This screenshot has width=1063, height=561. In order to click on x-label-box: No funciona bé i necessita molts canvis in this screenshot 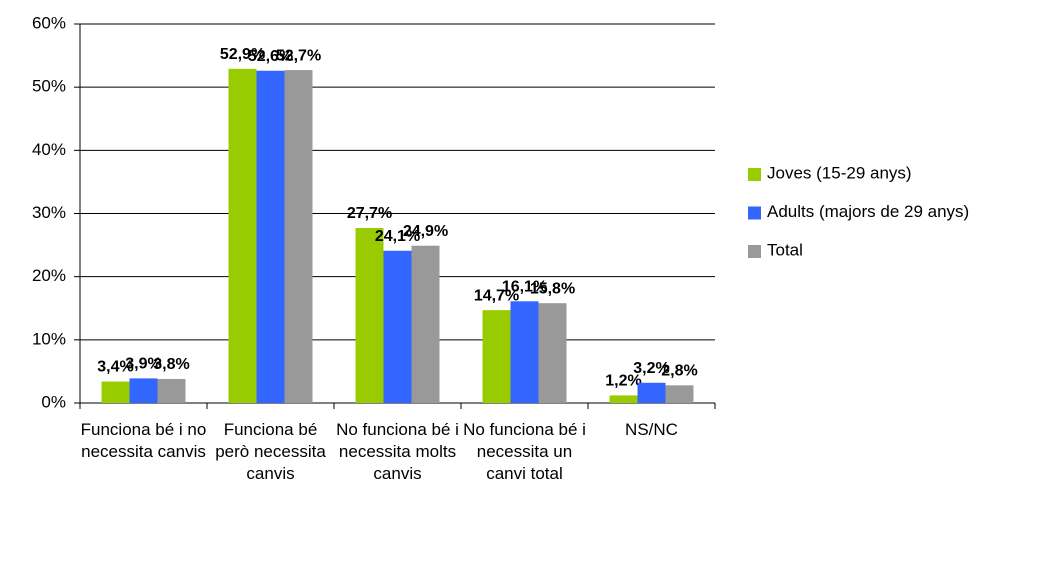, I will do `click(397, 451)`.